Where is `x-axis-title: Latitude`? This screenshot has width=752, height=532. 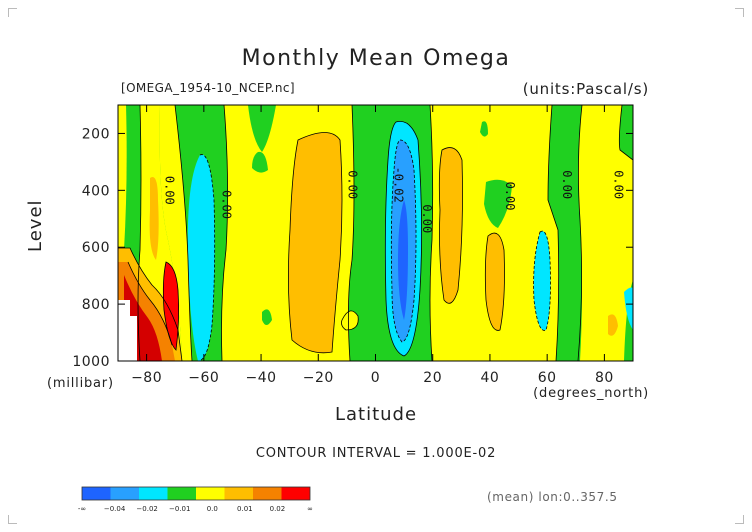
x-axis-title: Latitude is located at coordinates (376, 414).